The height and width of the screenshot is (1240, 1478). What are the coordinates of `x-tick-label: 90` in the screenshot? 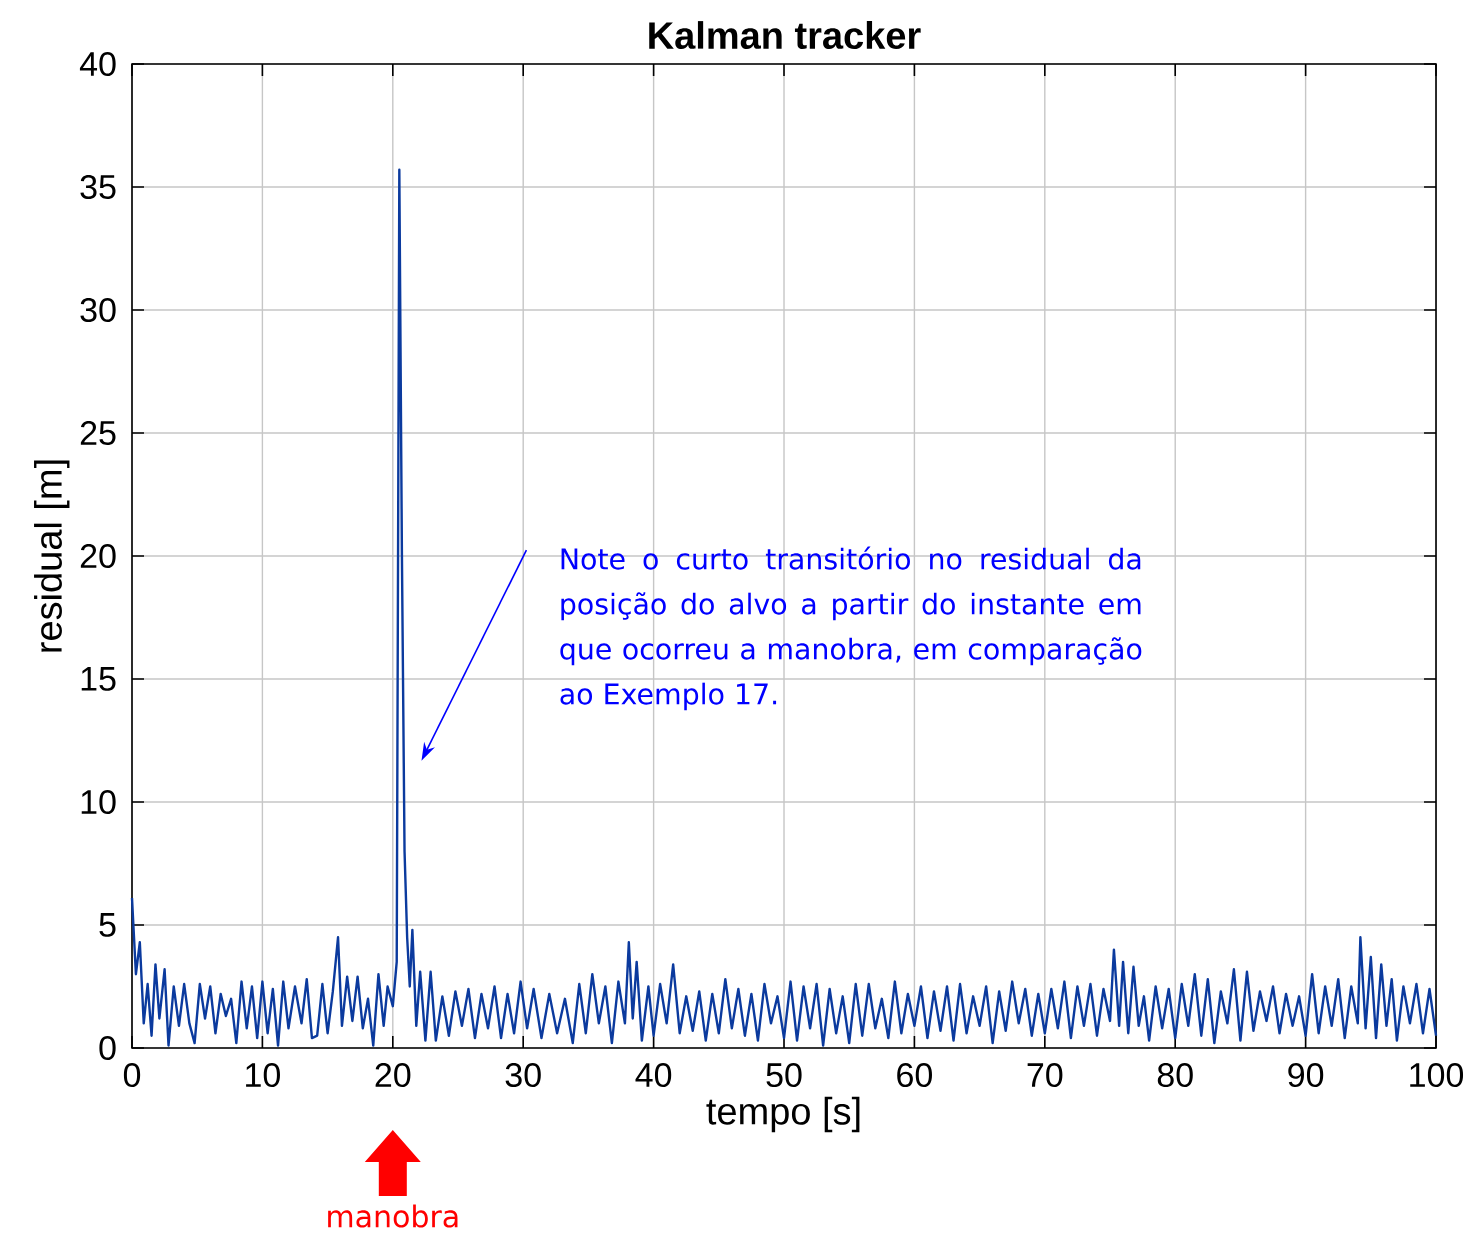 It's located at (1306, 1075).